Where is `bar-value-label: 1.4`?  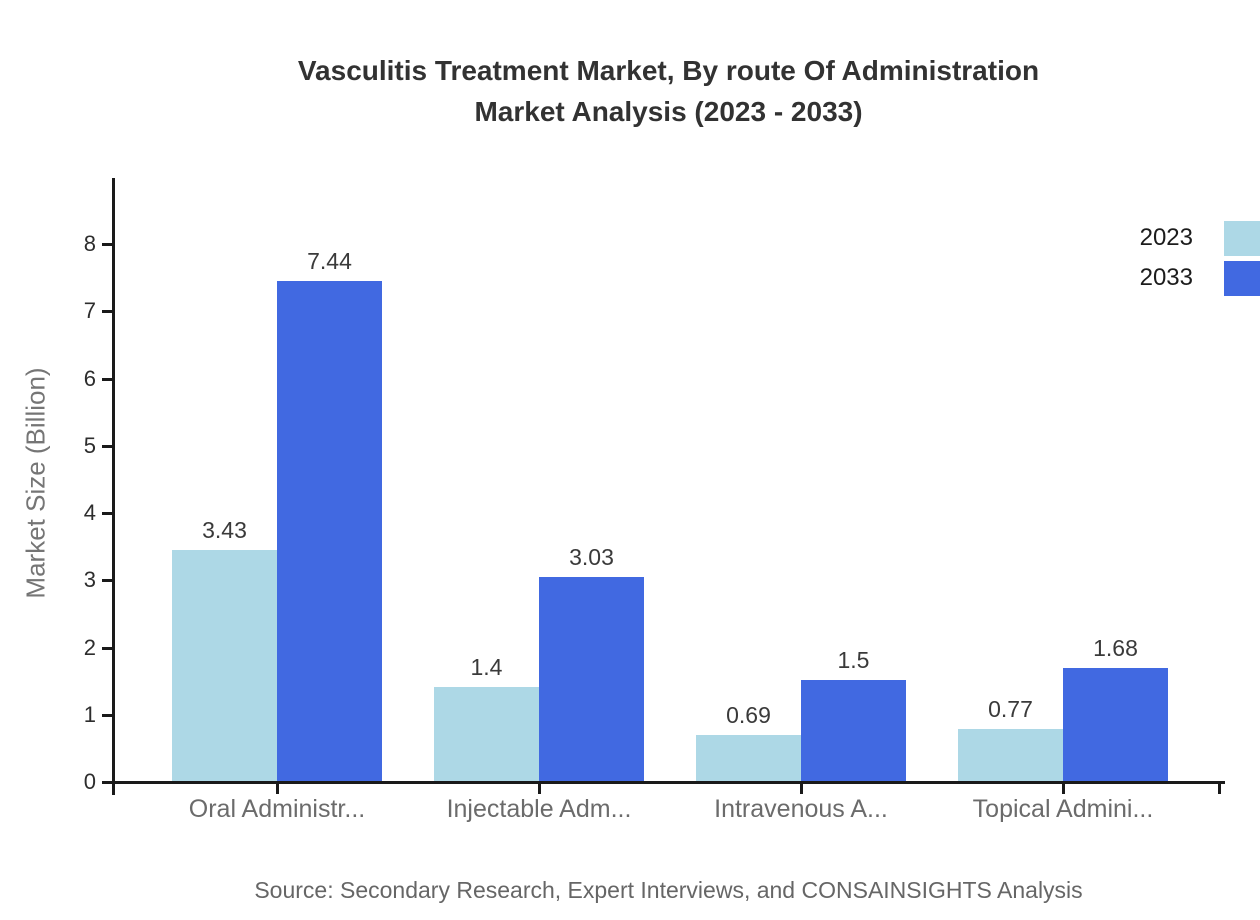 bar-value-label: 1.4 is located at coordinates (486, 667).